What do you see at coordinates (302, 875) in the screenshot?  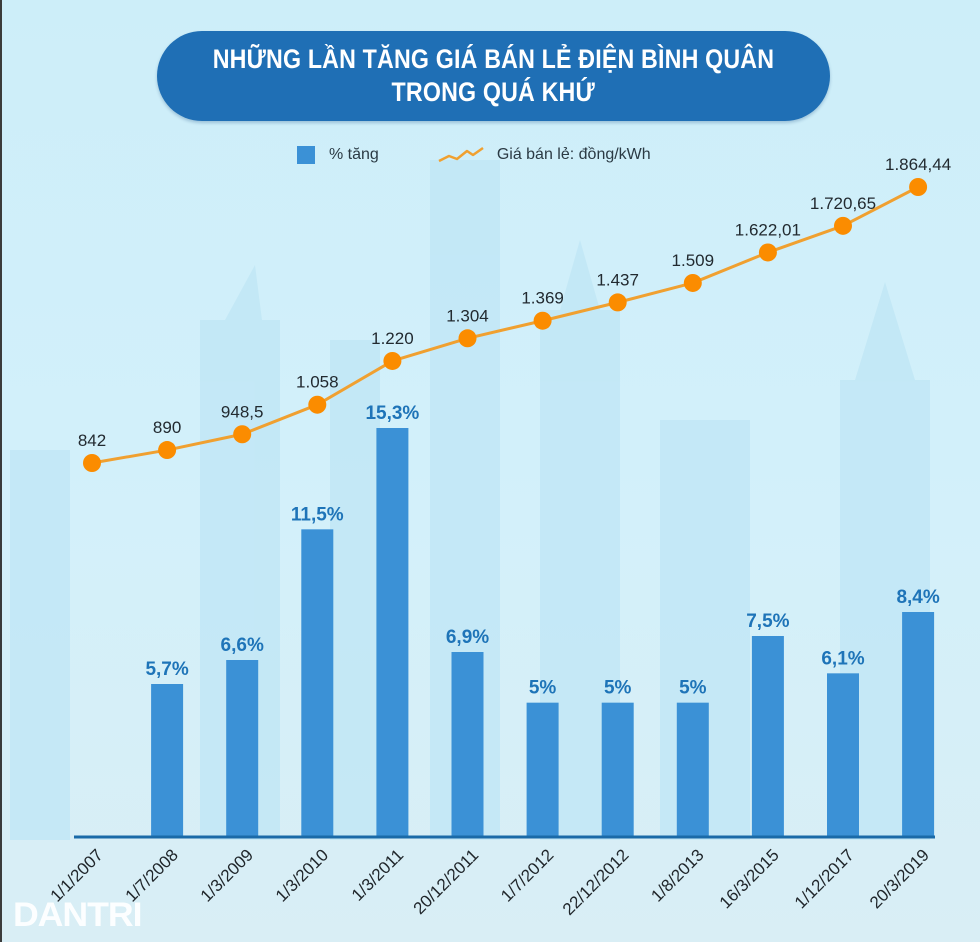 I see `x-axis-label: 1/3/2010` at bounding box center [302, 875].